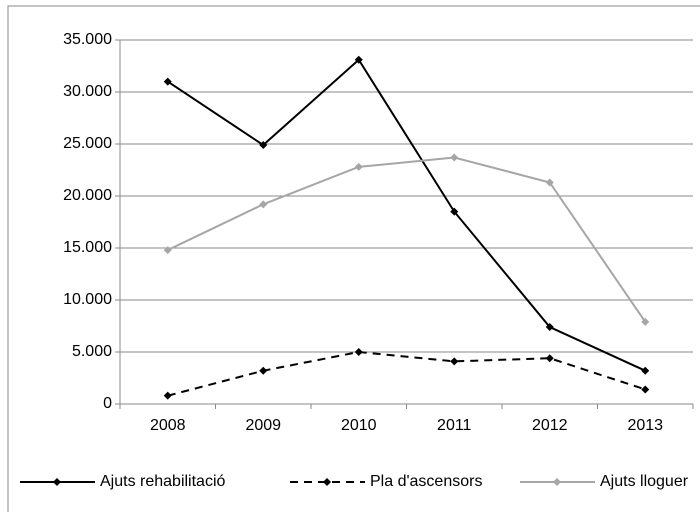  I want to click on legend-label: Ajuts rehabilitació, so click(163, 481).